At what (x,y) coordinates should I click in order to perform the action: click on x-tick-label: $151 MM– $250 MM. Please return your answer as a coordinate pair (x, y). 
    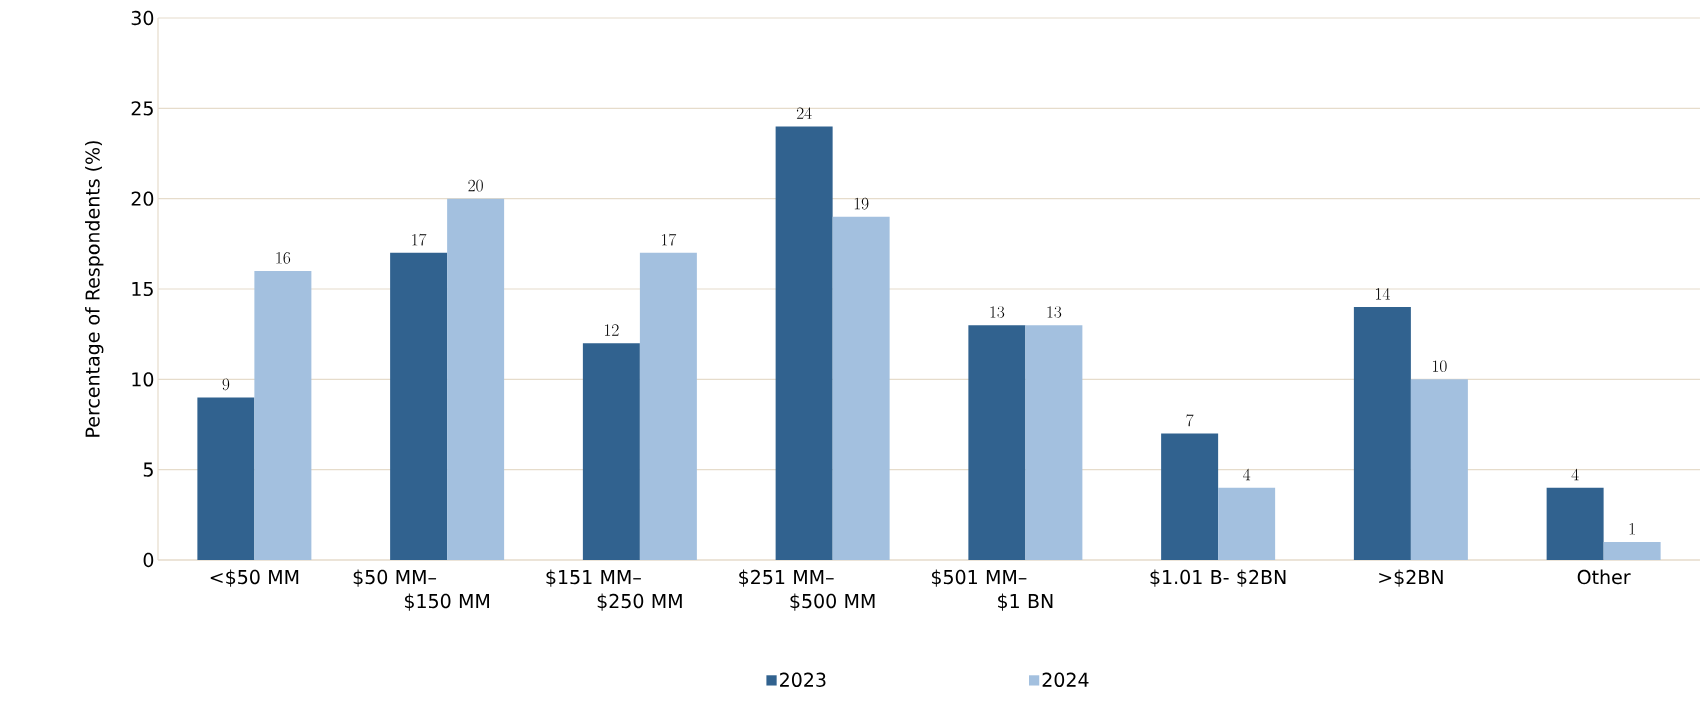
    Looking at the image, I should click on (614, 590).